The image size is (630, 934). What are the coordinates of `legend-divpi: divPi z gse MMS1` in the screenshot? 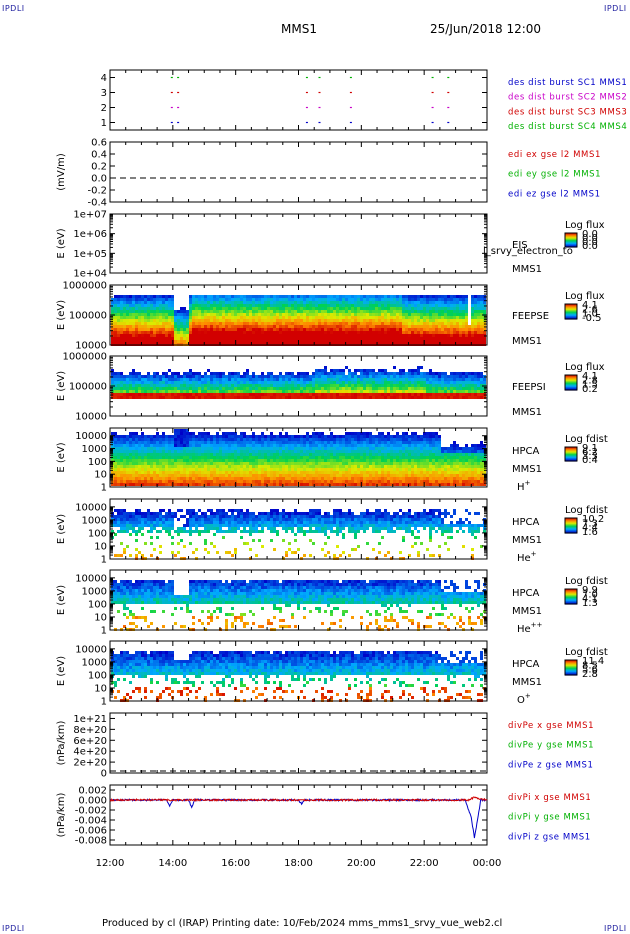 It's located at (549, 837).